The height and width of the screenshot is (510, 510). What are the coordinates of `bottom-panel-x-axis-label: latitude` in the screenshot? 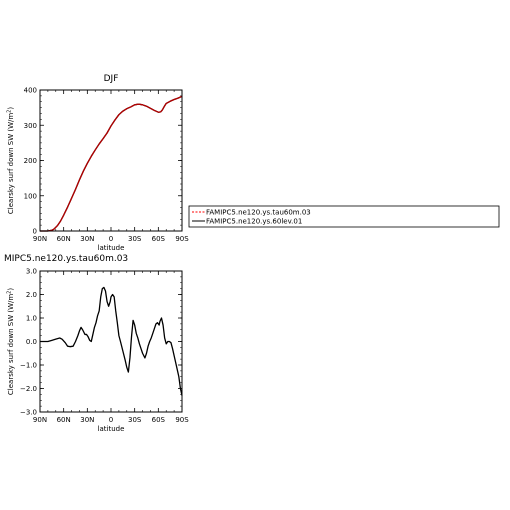 It's located at (111, 429).